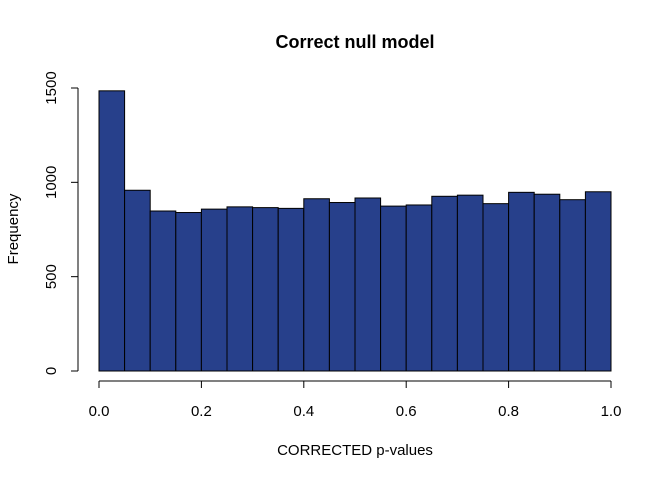  Describe the element at coordinates (303, 411) in the screenshot. I see `x-tick-label-2: 0.4` at that location.